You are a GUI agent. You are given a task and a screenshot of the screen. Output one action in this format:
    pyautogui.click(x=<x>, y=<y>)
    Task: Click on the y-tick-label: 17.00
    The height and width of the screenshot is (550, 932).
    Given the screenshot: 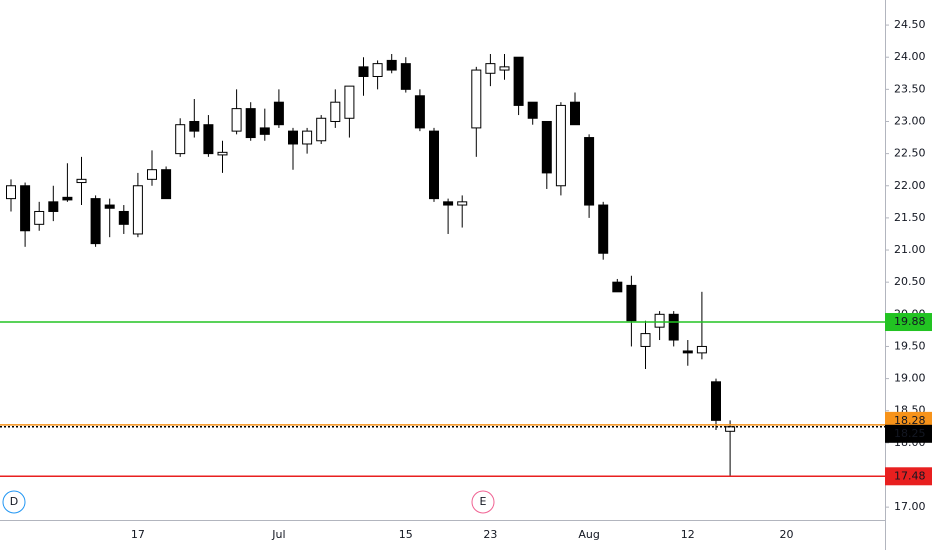 What is the action you would take?
    pyautogui.click(x=910, y=506)
    